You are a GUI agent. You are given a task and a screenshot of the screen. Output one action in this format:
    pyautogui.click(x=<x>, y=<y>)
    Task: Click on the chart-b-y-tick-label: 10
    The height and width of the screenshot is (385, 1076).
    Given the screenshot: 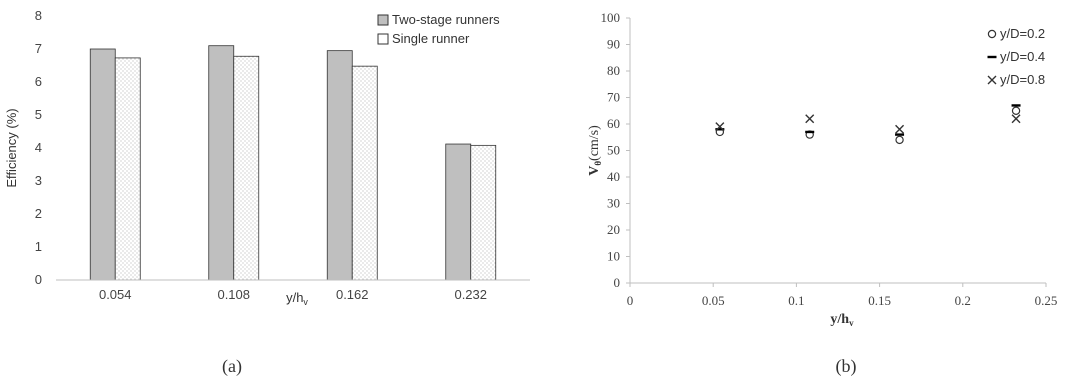 What is the action you would take?
    pyautogui.click(x=613, y=256)
    